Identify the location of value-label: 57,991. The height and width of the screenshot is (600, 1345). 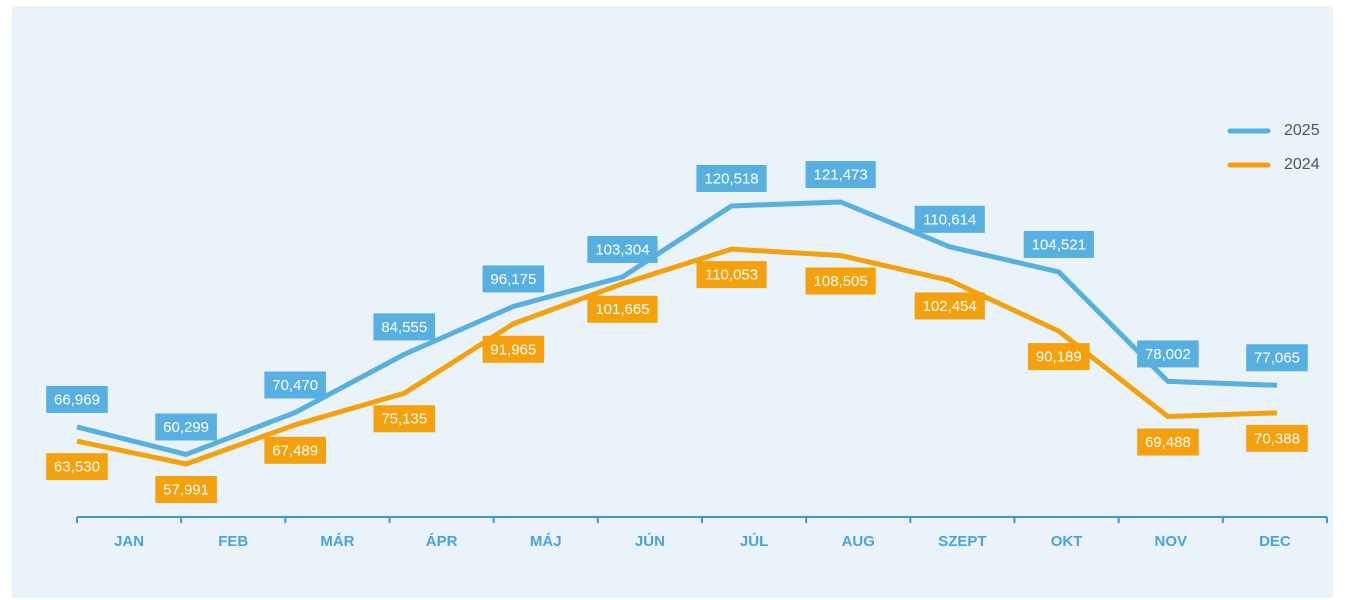
(186, 489).